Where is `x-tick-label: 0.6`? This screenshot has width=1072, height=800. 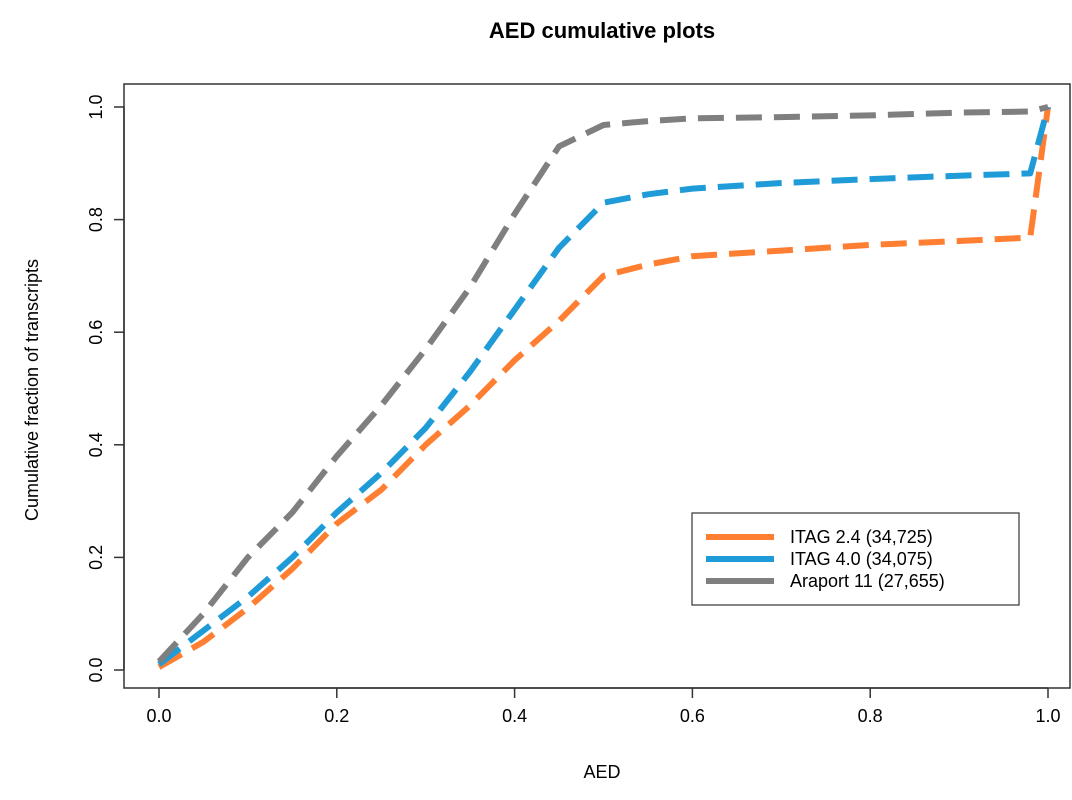 x-tick-label: 0.6 is located at coordinates (692, 716).